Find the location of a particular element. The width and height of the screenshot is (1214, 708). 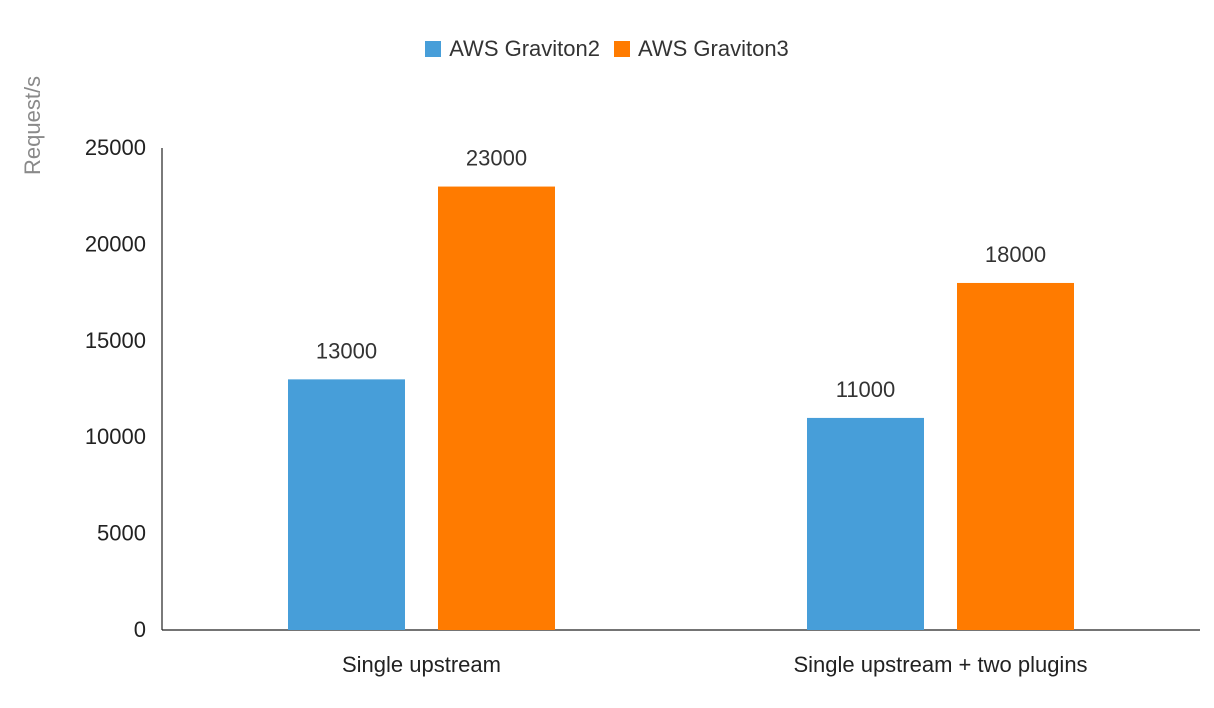

legend-item-graviton2: AWS Graviton2 is located at coordinates (512, 49).